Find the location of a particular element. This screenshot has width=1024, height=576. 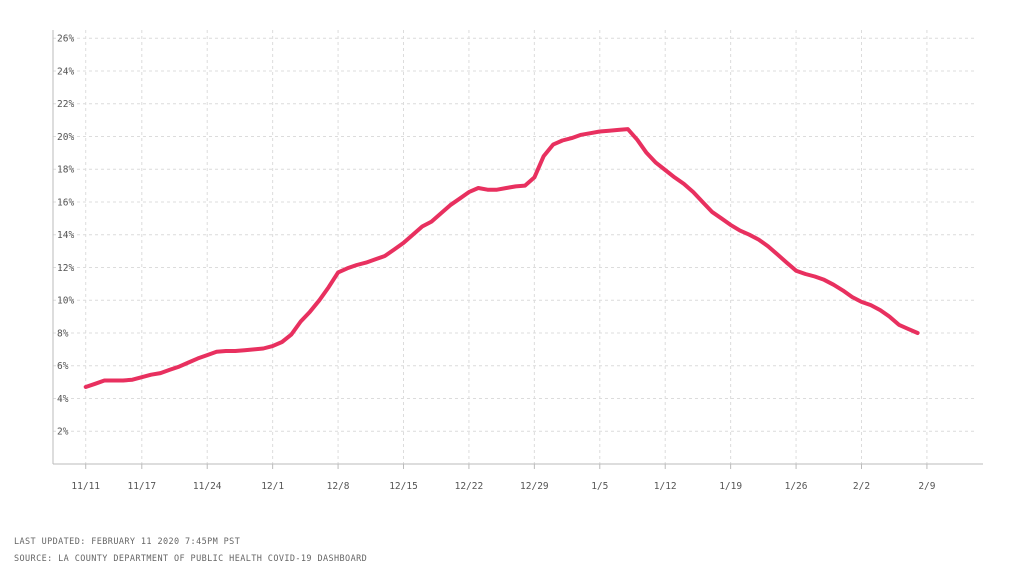

x-tick-label: 12/8 is located at coordinates (338, 486).